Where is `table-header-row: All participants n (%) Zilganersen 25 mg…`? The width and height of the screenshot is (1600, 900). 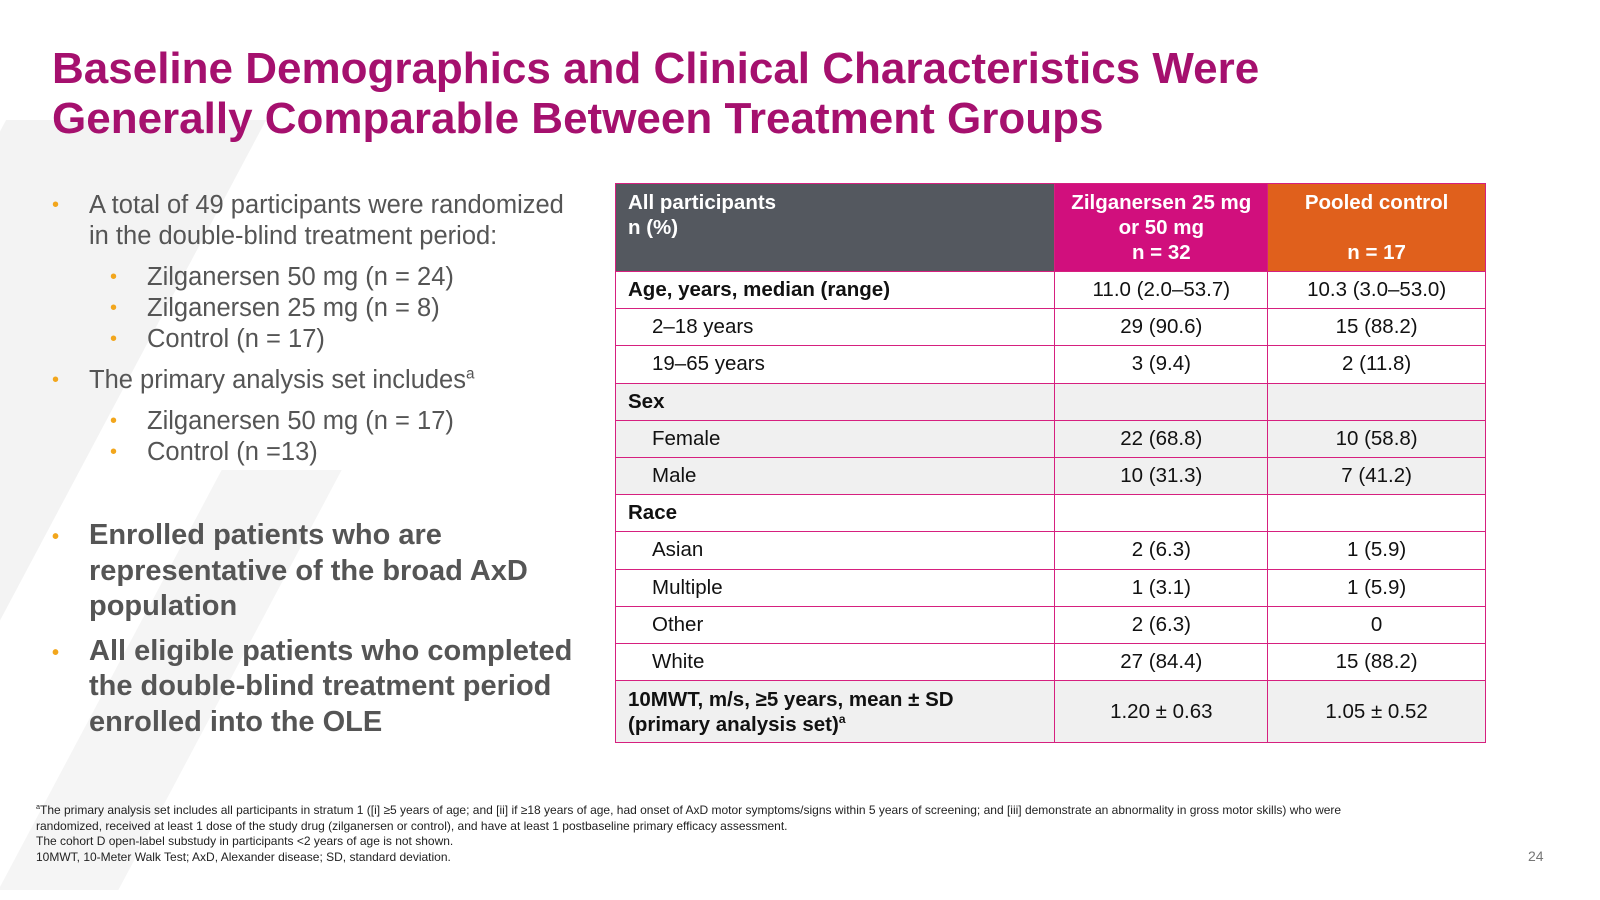
table-header-row: All participants n (%) Zilganersen 25 mg… is located at coordinates (1050, 227).